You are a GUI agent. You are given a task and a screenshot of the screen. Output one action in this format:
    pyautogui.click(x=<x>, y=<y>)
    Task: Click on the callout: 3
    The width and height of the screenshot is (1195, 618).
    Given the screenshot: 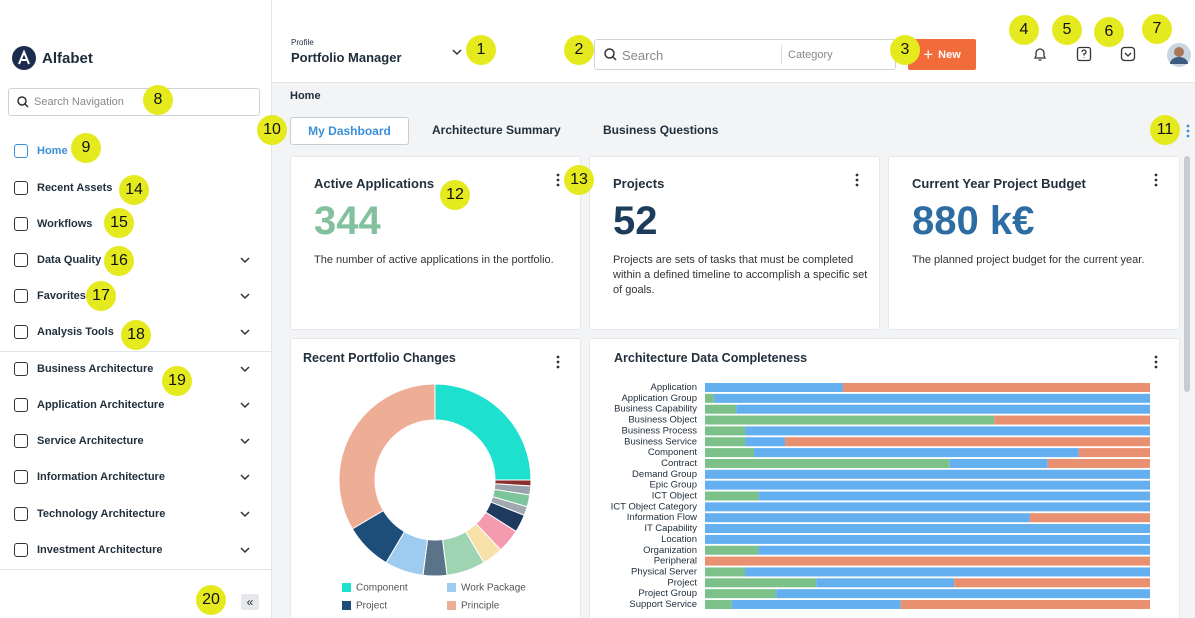 What is the action you would take?
    pyautogui.click(x=905, y=50)
    